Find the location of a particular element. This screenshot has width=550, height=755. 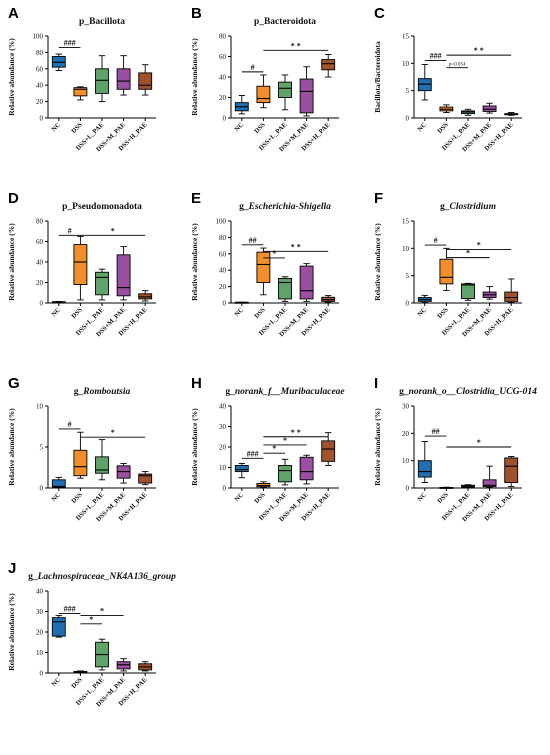

panel-letter: D is located at coordinates (13, 198).